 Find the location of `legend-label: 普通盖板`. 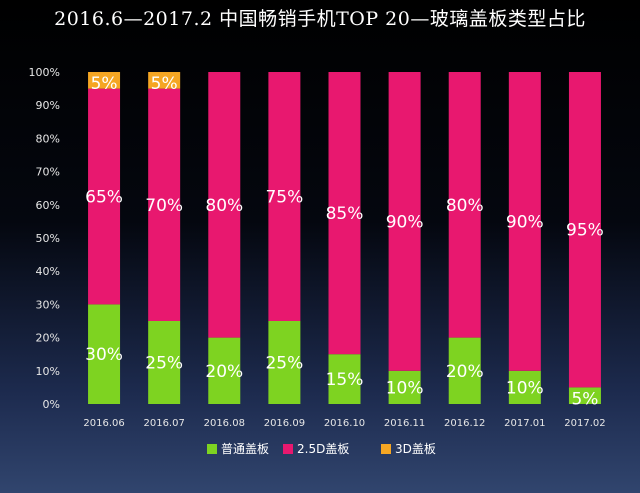

legend-label: 普通盖板 is located at coordinates (245, 449).